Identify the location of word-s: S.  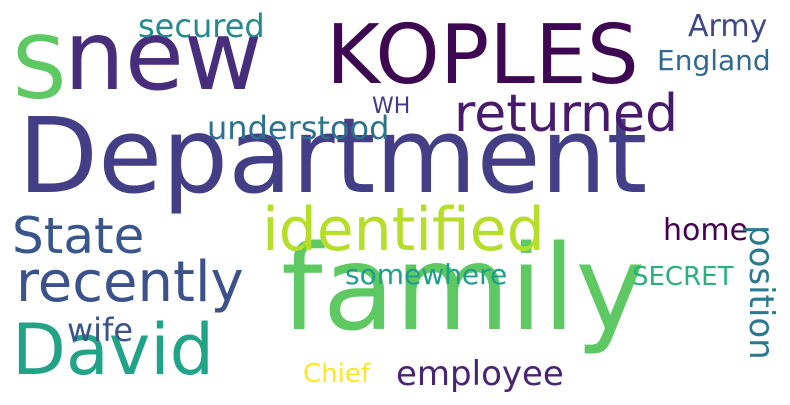
(39, 69).